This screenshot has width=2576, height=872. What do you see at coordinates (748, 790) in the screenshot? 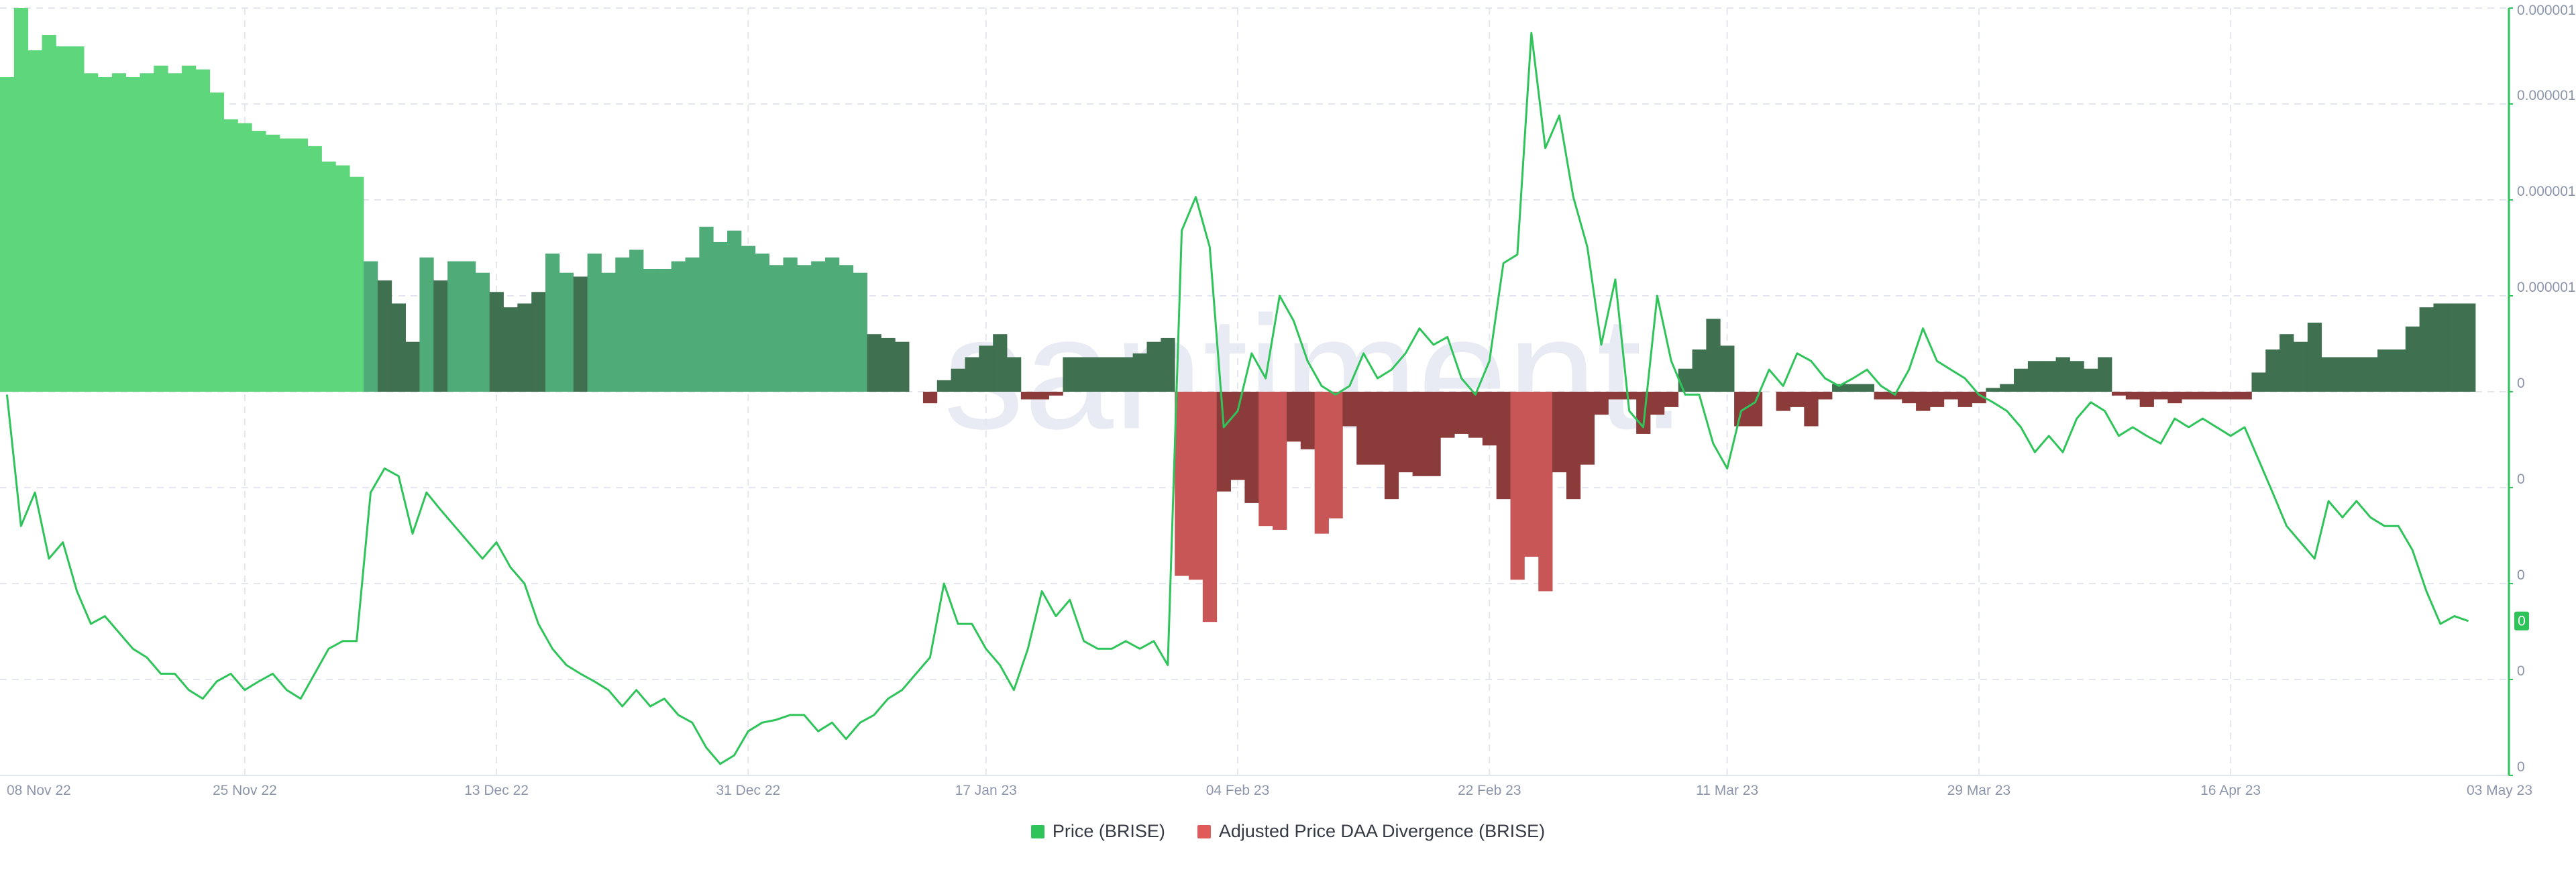
I see `x-tick-label: 31 Dec 22` at bounding box center [748, 790].